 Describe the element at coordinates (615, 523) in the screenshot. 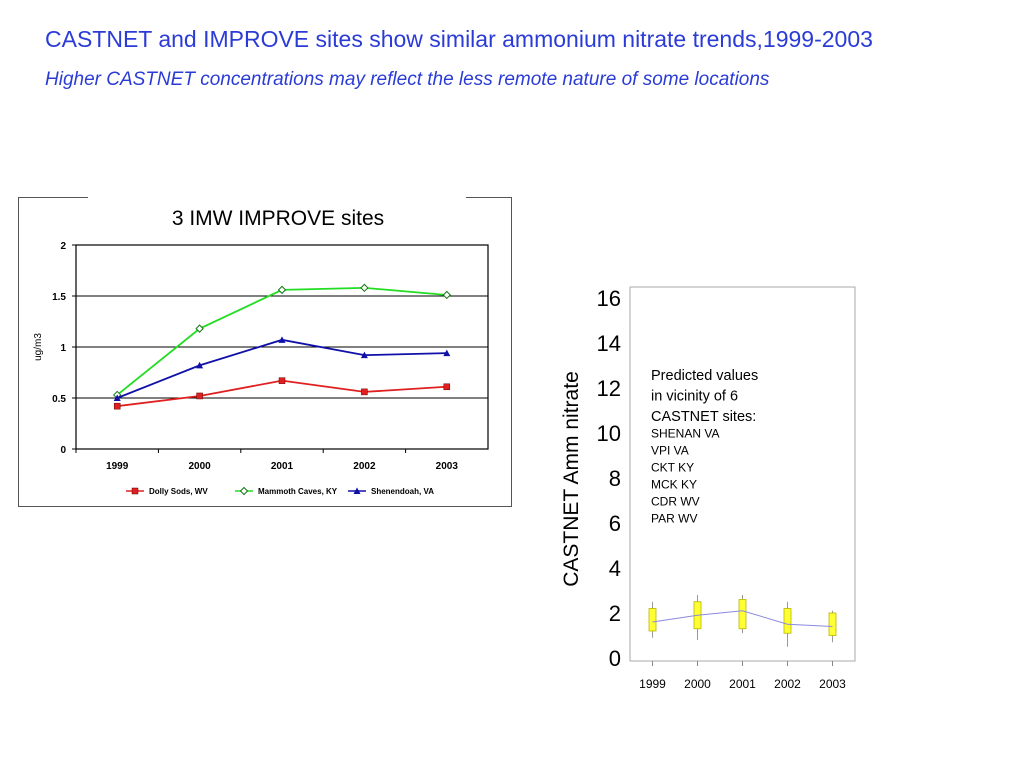

I see `y-tick-label: 6` at that location.